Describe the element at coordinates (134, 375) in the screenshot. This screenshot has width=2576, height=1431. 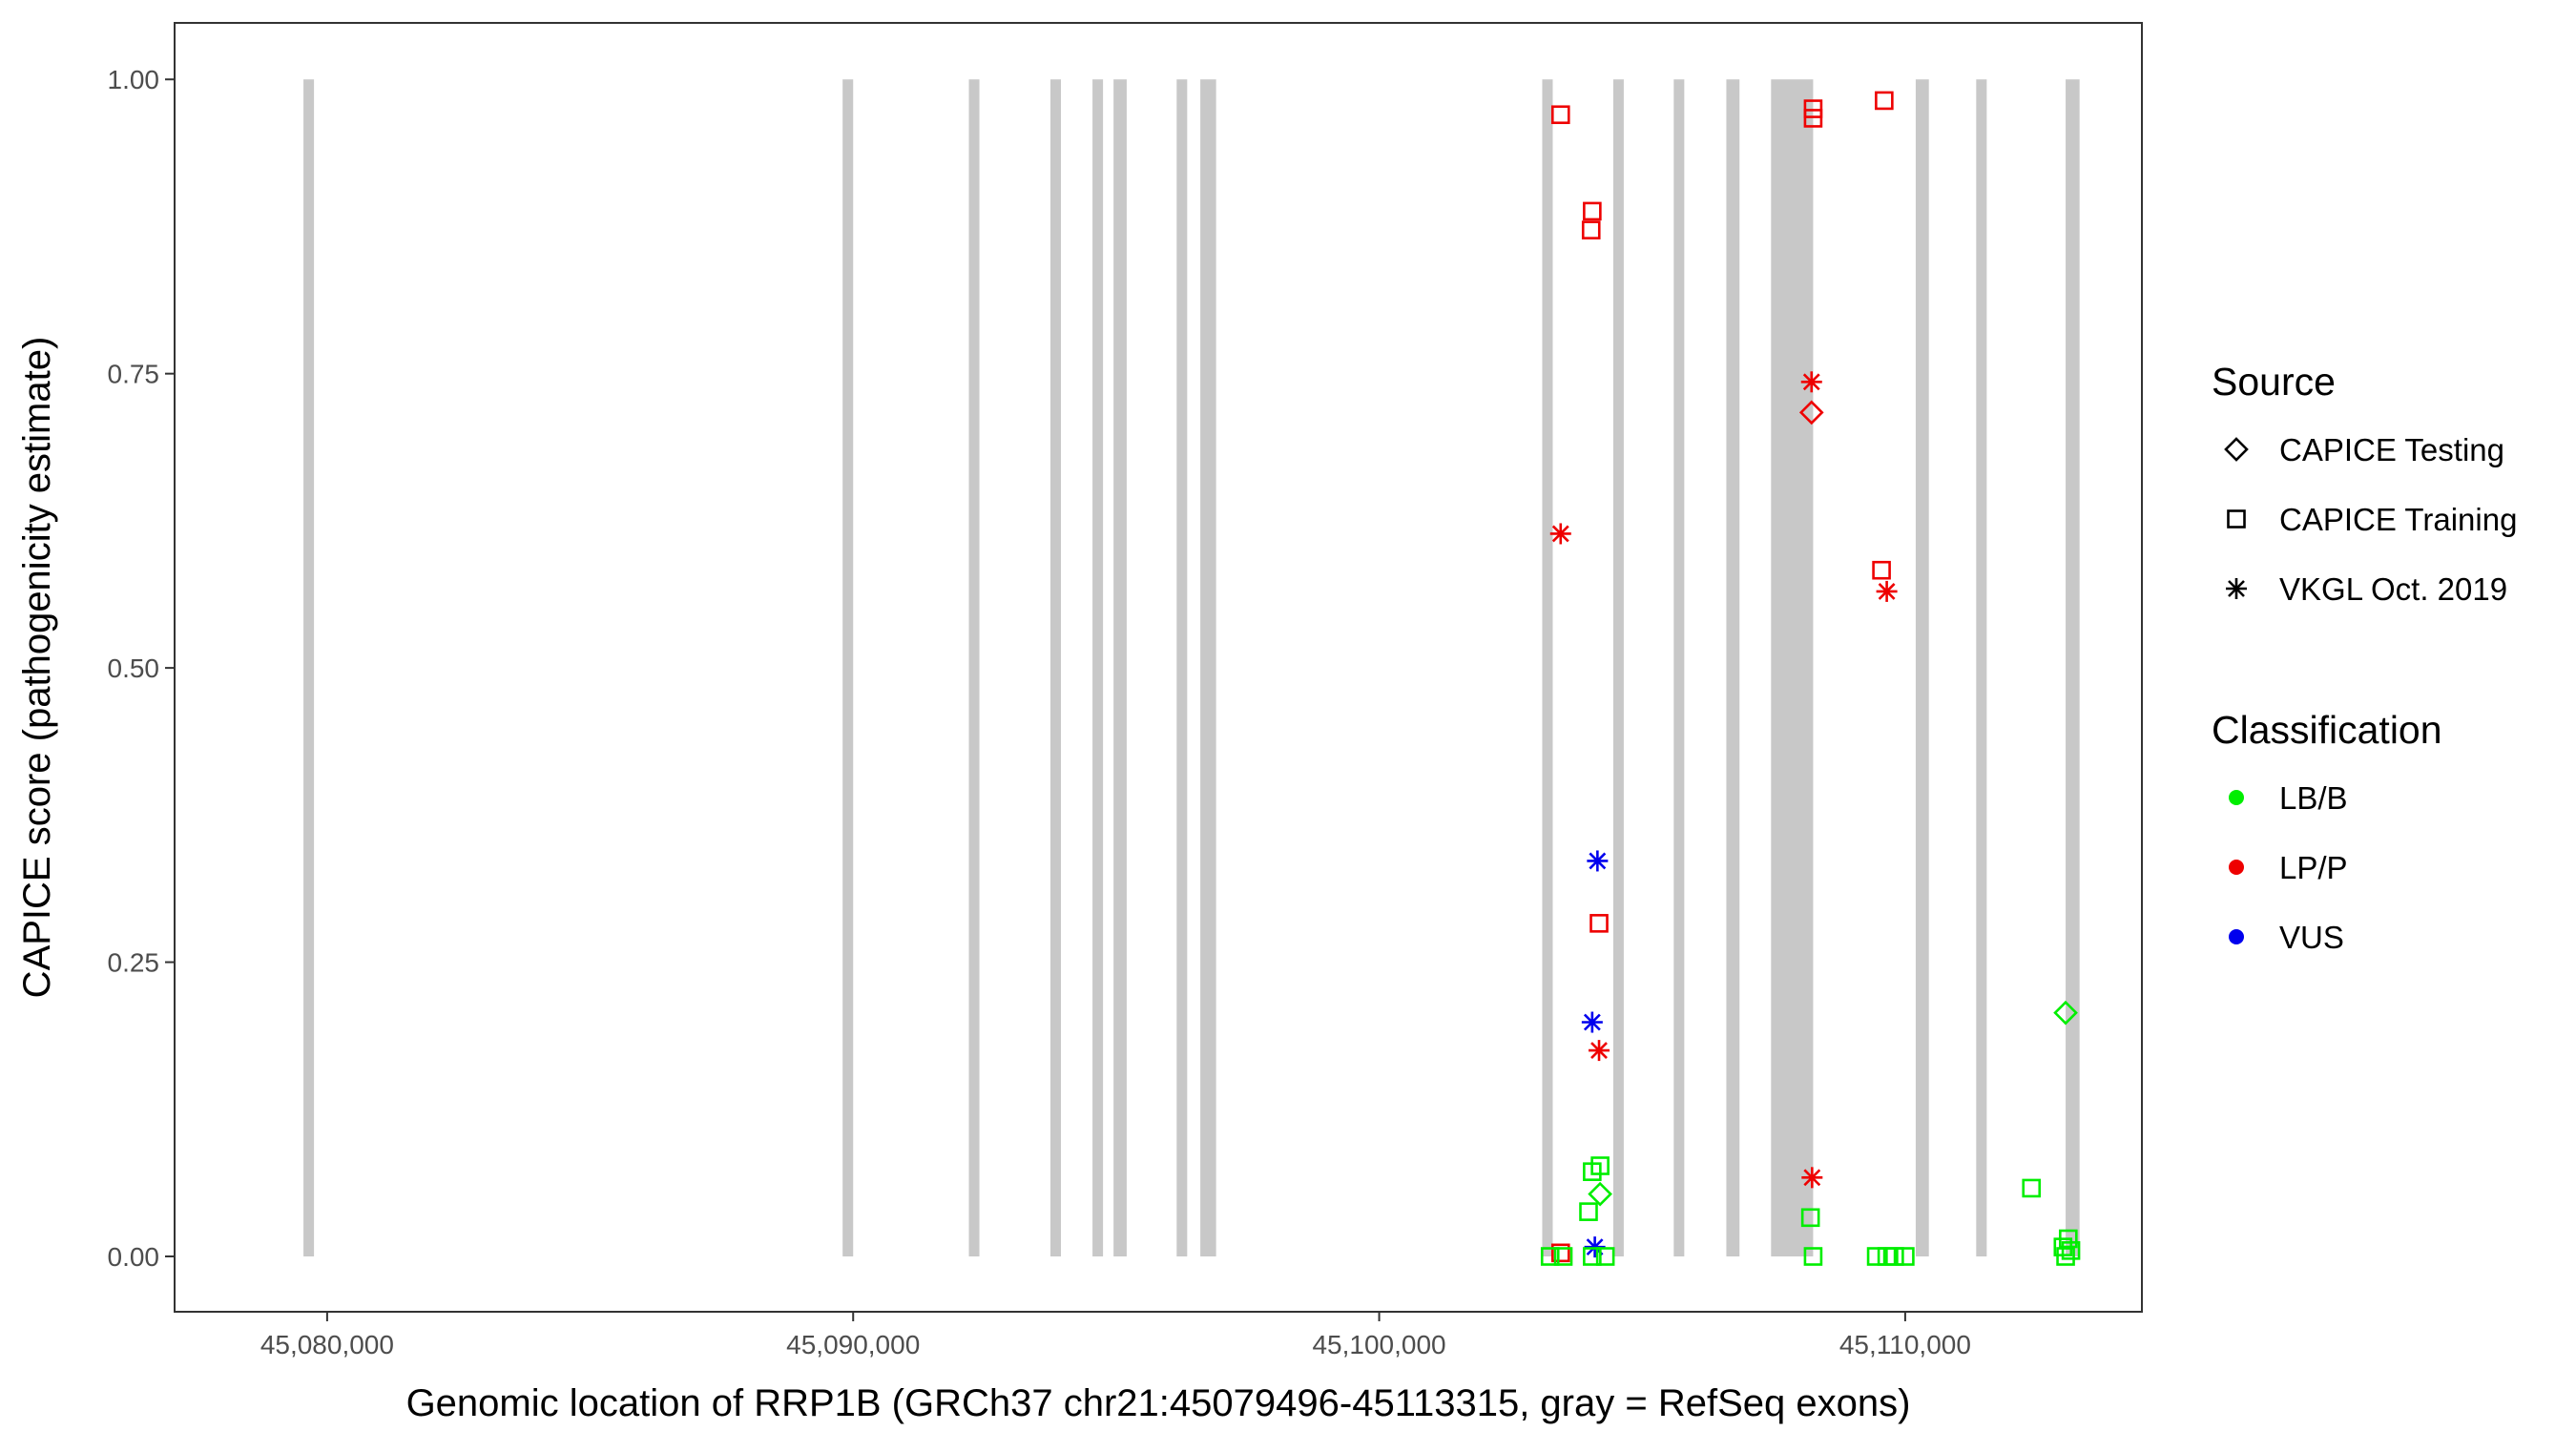
I see `y-tick-label: 0.75` at that location.